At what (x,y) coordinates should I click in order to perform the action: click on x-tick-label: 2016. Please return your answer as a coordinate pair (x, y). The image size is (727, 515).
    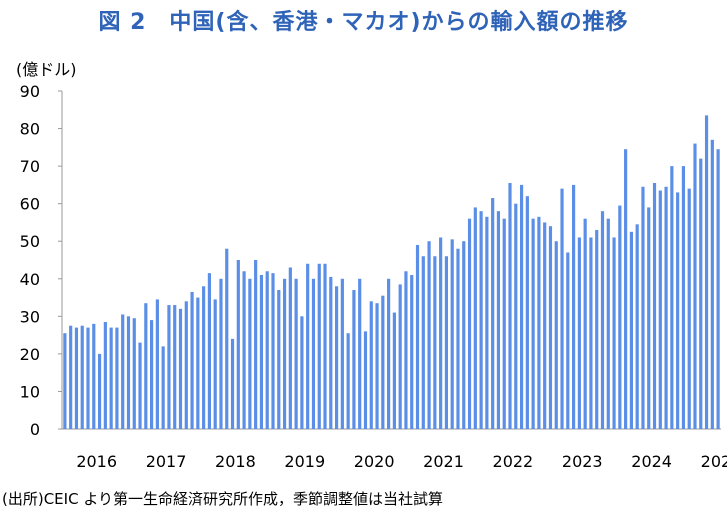
    Looking at the image, I should click on (96, 461).